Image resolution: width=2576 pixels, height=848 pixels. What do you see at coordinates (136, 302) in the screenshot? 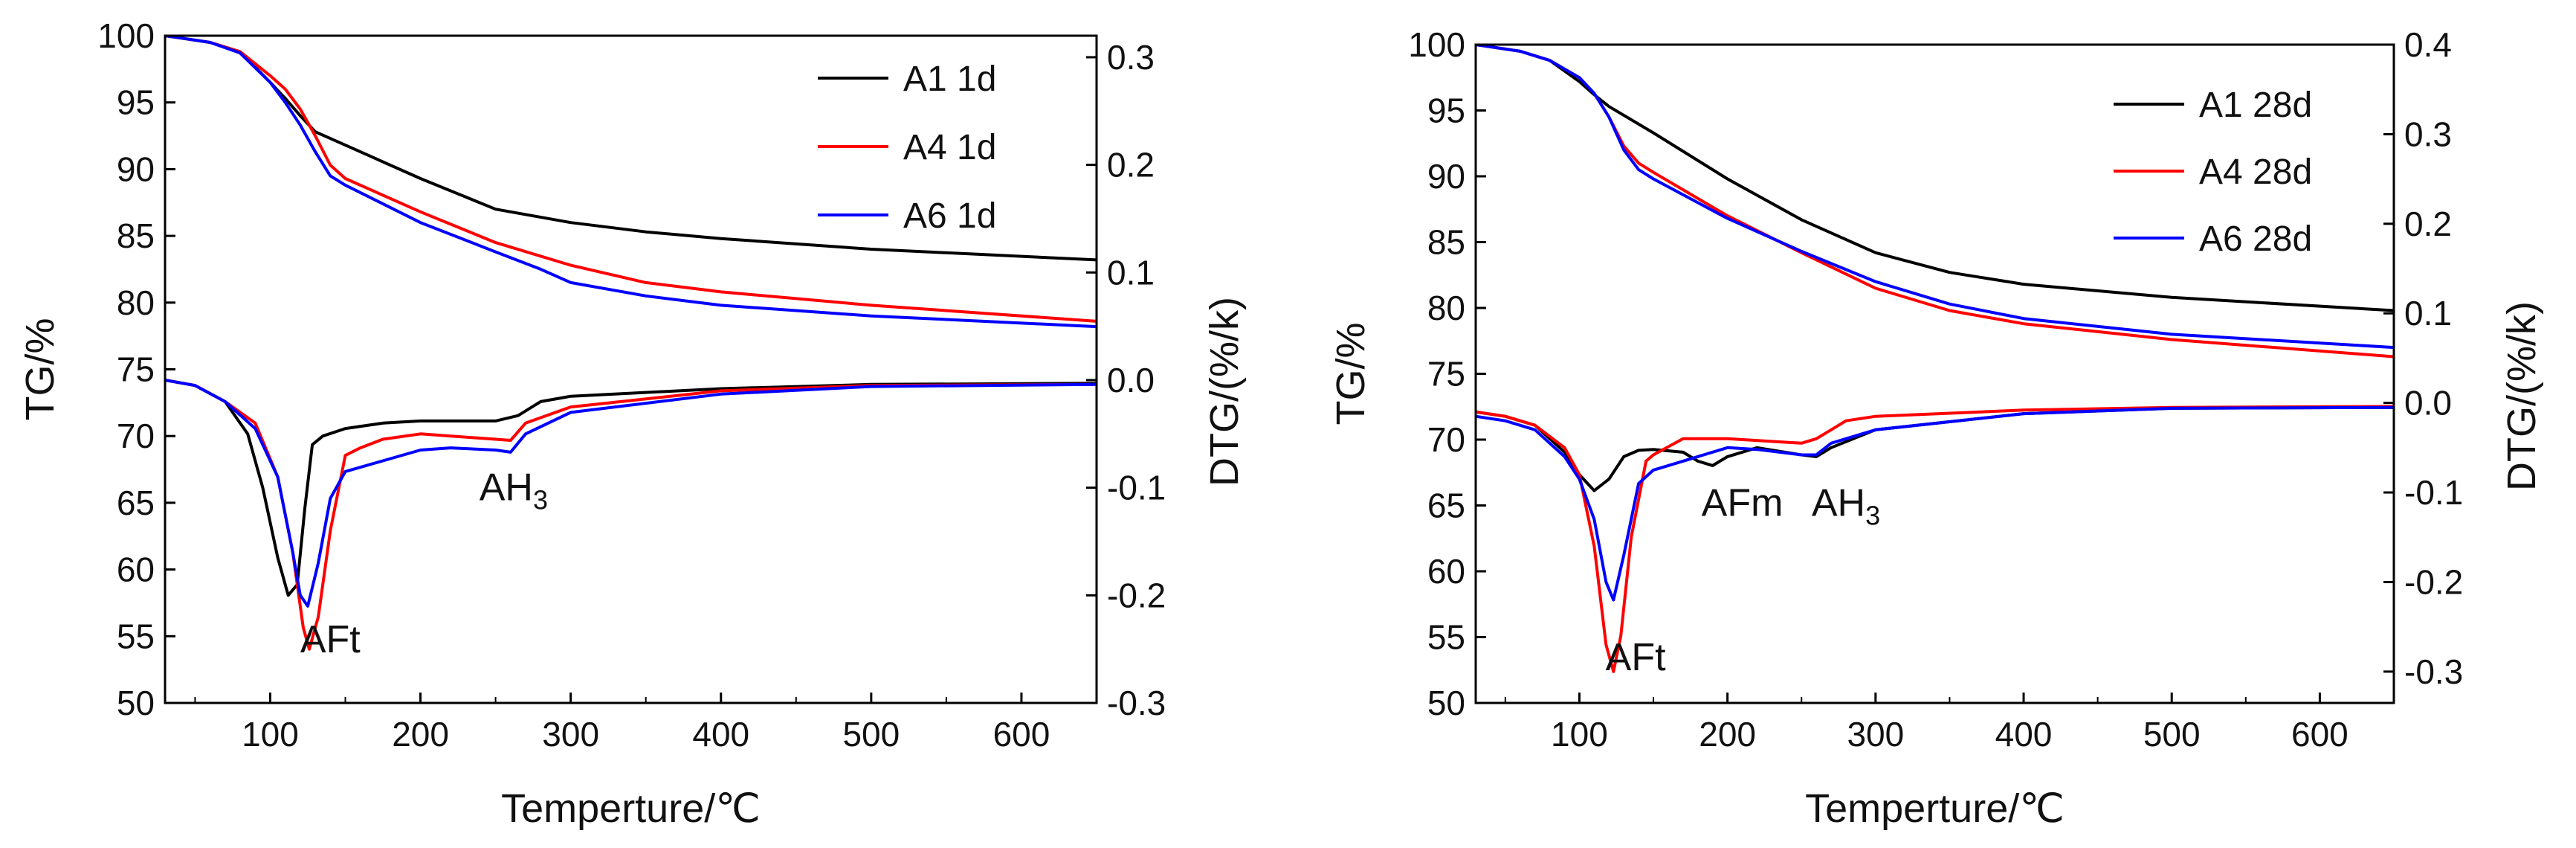
I see `left-y-tick-label: 80` at bounding box center [136, 302].